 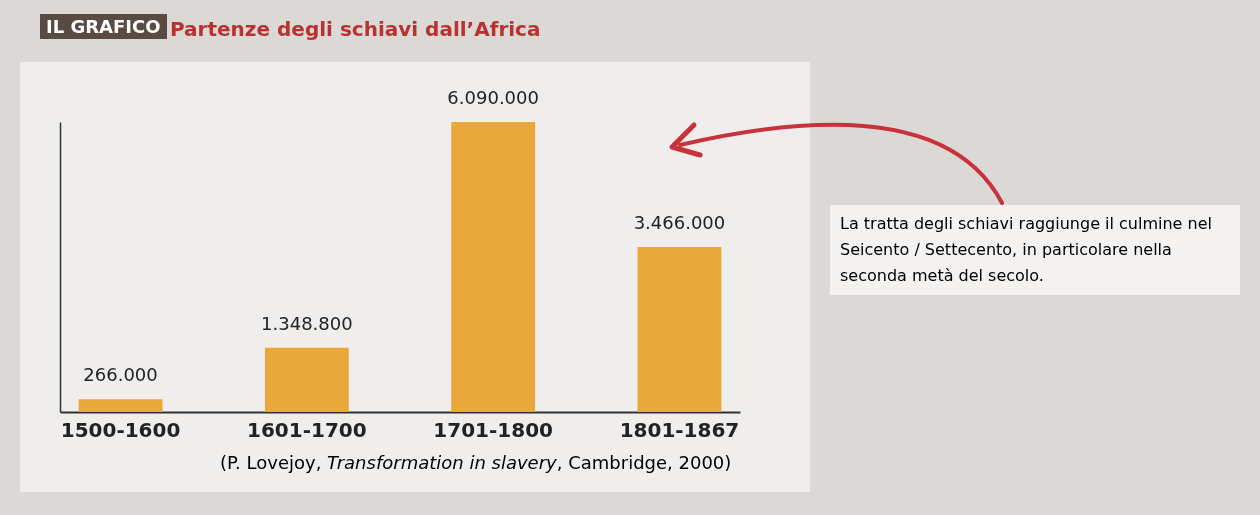 I want to click on data-label: 6.090.000, so click(x=493, y=97).